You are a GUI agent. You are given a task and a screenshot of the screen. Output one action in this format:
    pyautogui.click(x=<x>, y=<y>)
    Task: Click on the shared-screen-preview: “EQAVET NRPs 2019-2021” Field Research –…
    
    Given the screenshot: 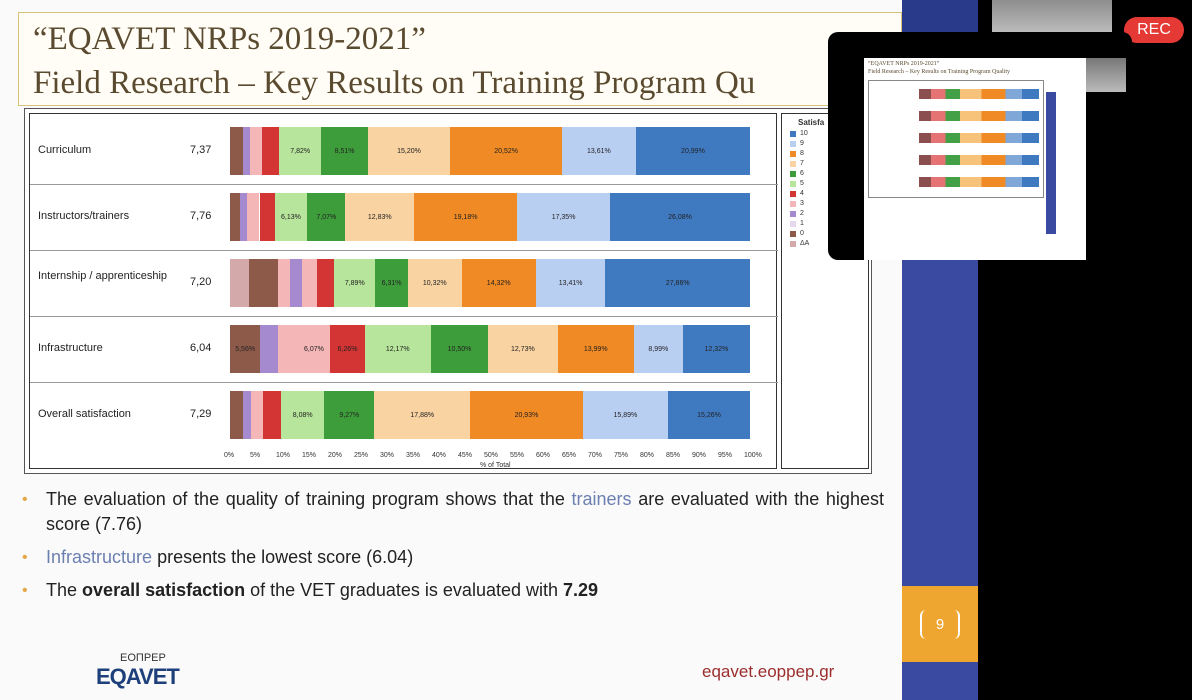 What is the action you would take?
    pyautogui.click(x=980, y=146)
    